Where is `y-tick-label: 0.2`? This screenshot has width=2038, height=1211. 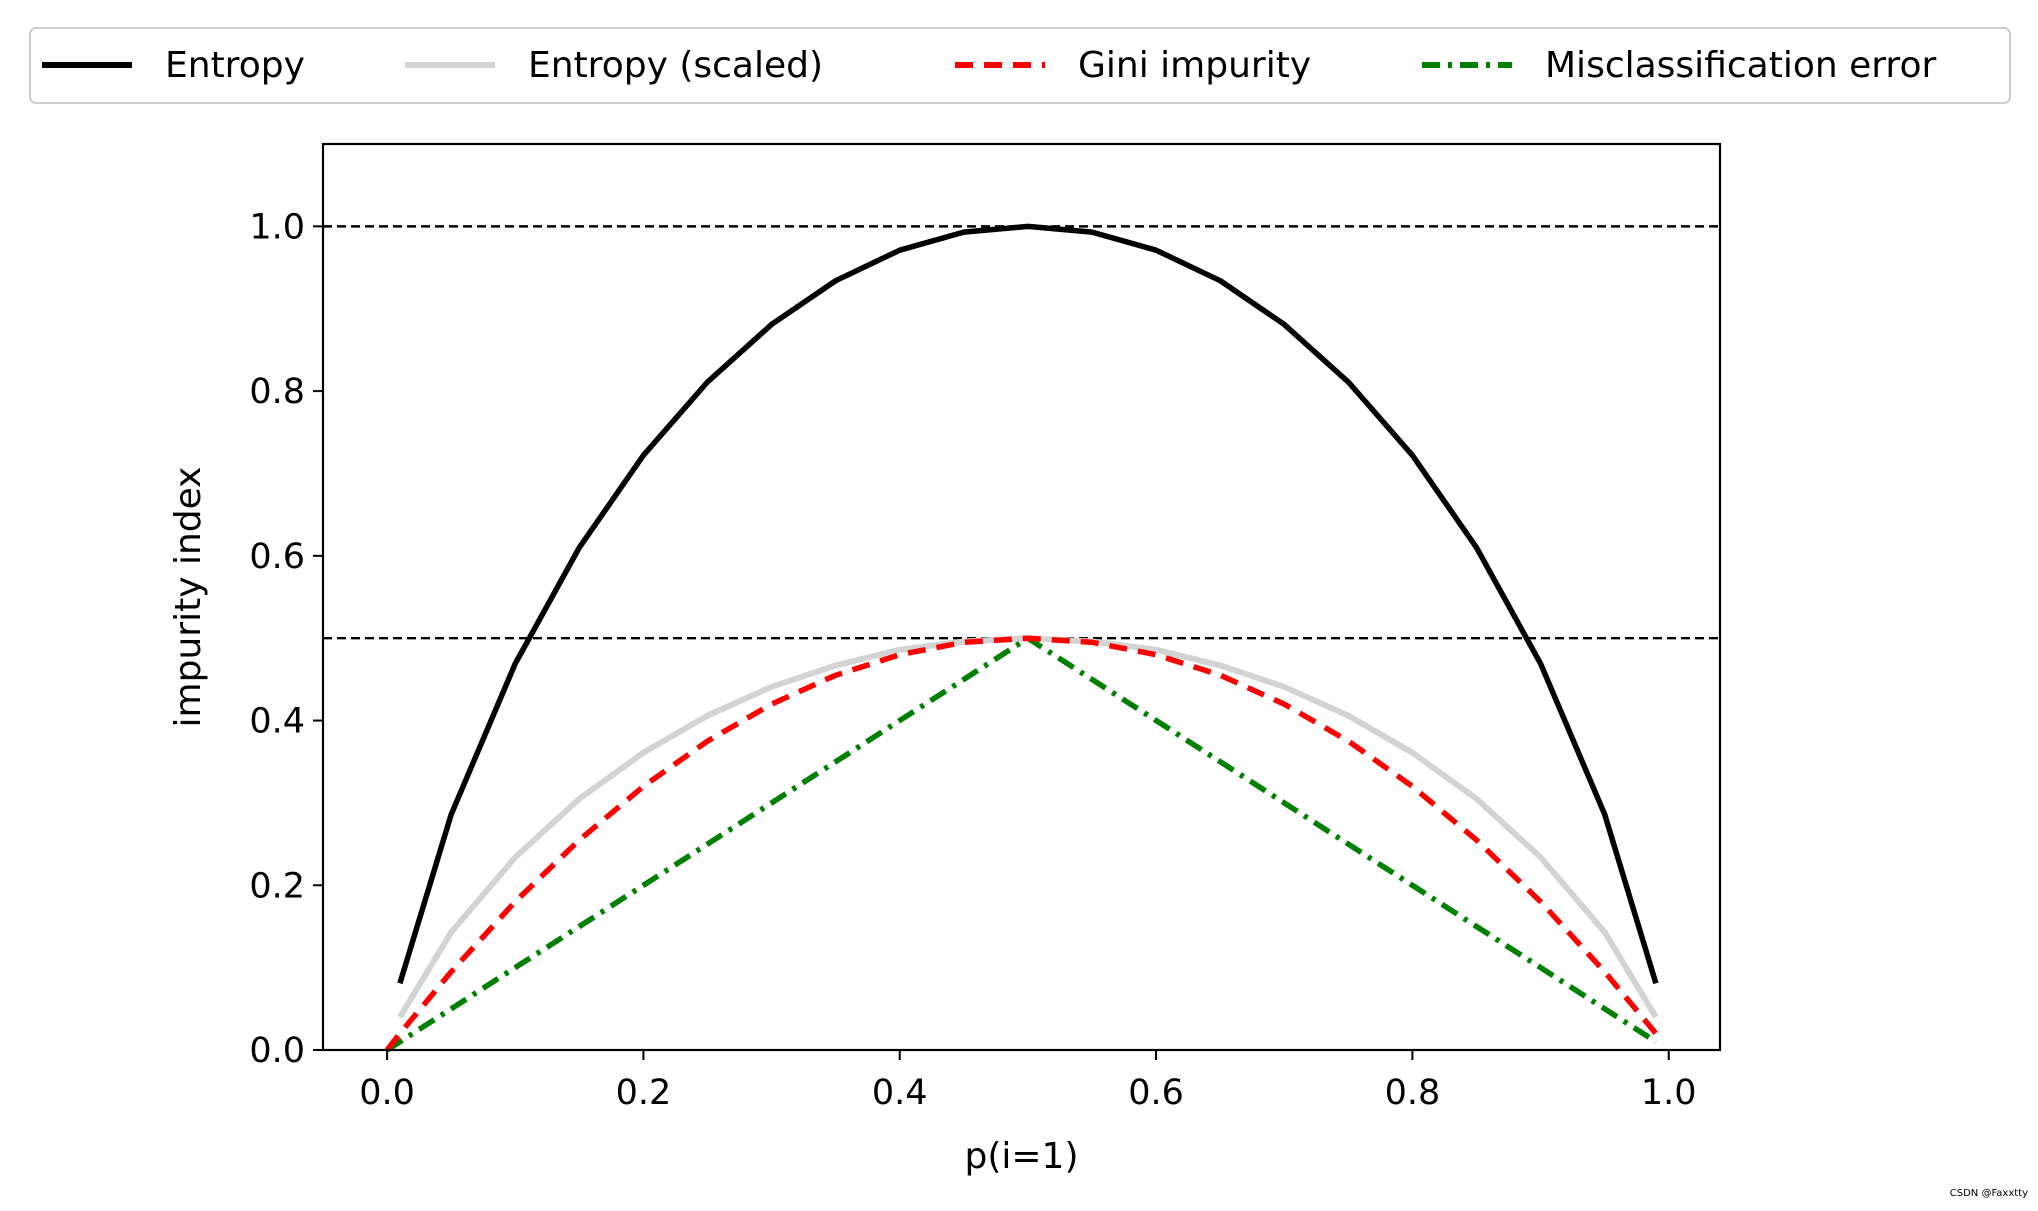 y-tick-label: 0.2 is located at coordinates (277, 886).